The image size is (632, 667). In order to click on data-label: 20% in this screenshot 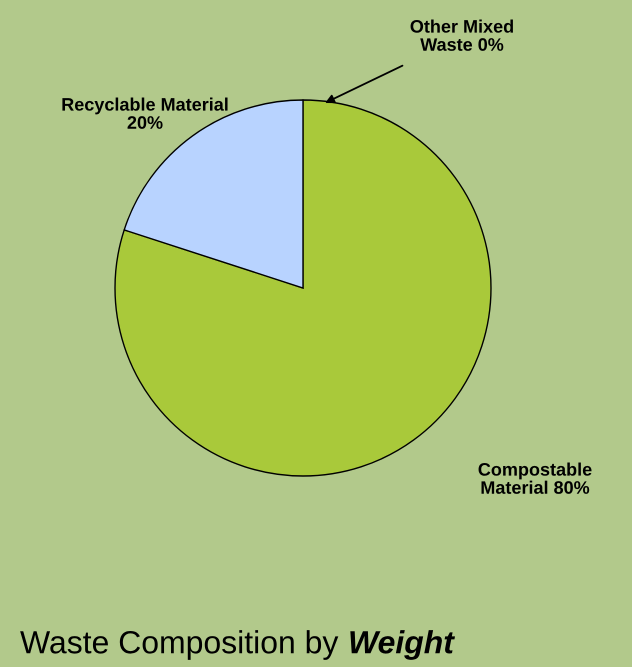, I will do `click(145, 122)`.